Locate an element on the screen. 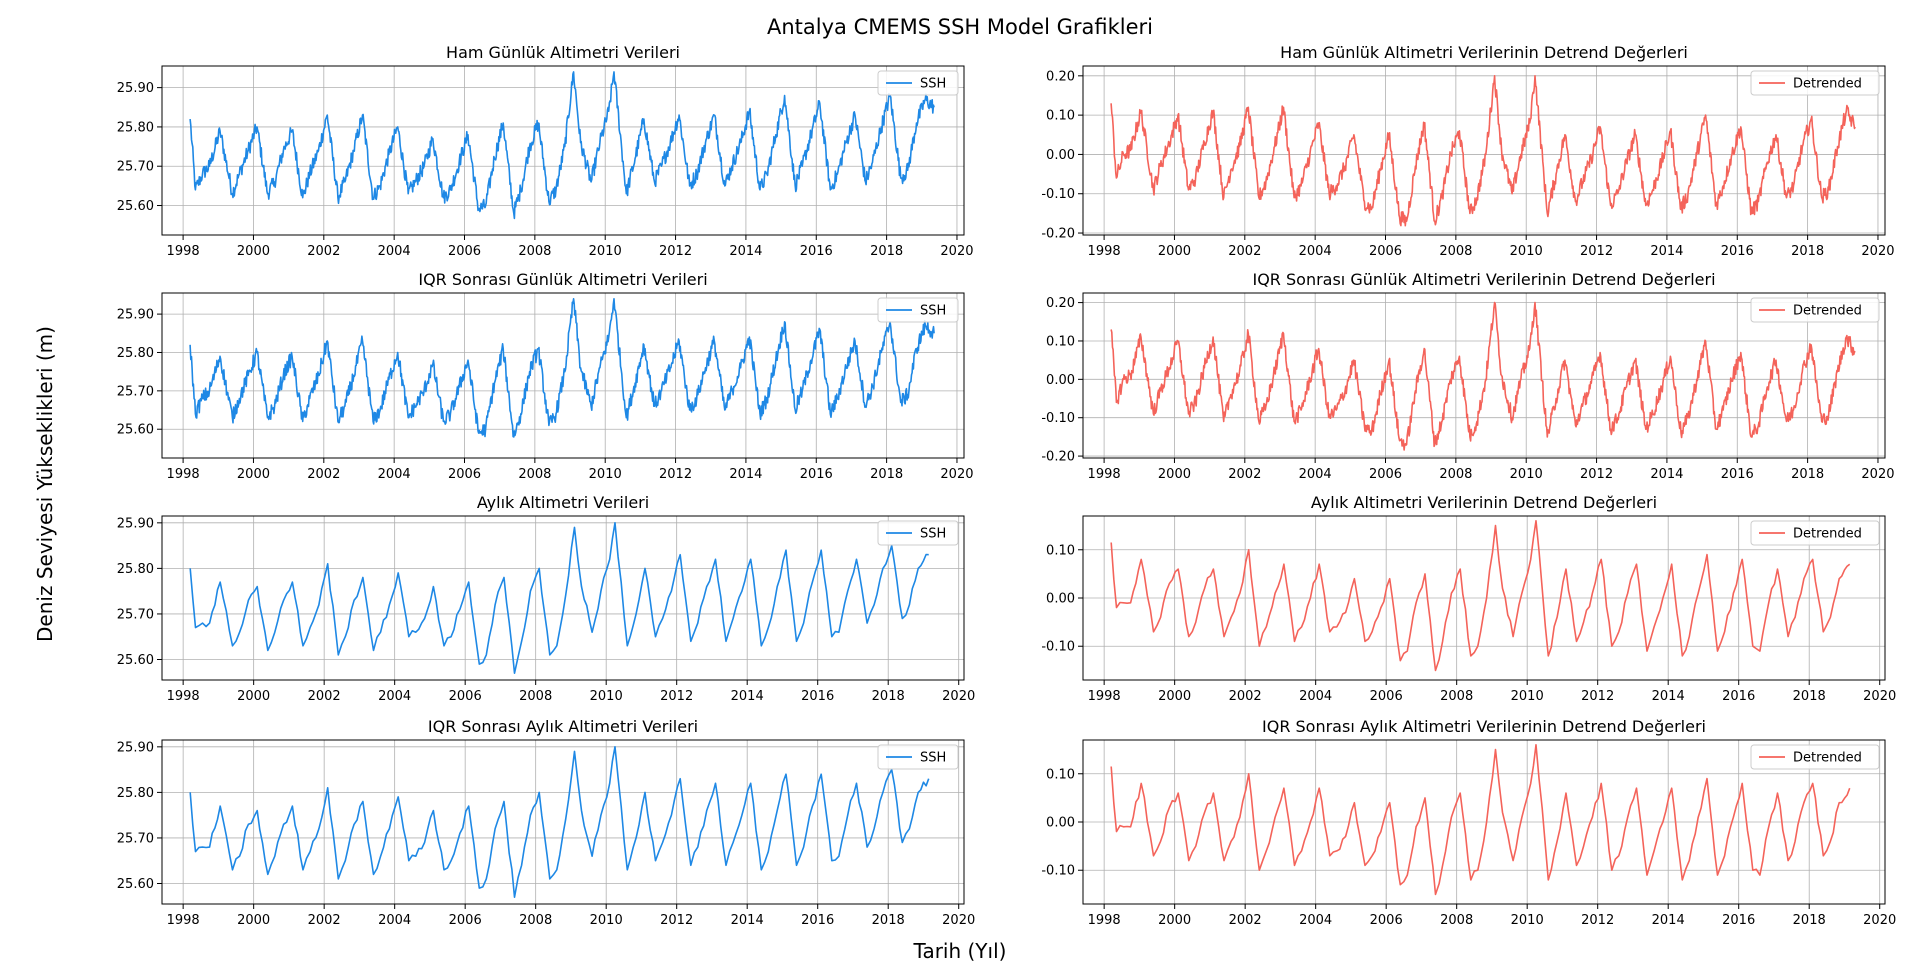 The image size is (1920, 969). series-line-iqr_daily is located at coordinates (562, 368).